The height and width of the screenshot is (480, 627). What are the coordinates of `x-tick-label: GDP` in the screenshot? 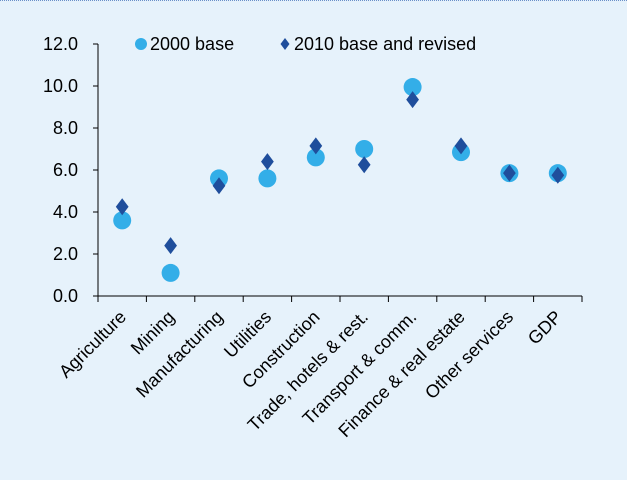 It's located at (545, 328).